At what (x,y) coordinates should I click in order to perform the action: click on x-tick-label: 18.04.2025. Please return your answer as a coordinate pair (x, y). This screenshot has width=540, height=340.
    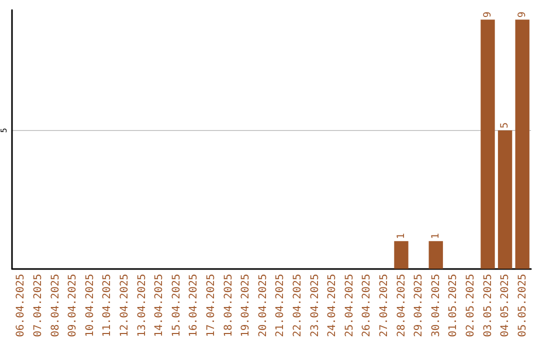
    Looking at the image, I should click on (228, 306).